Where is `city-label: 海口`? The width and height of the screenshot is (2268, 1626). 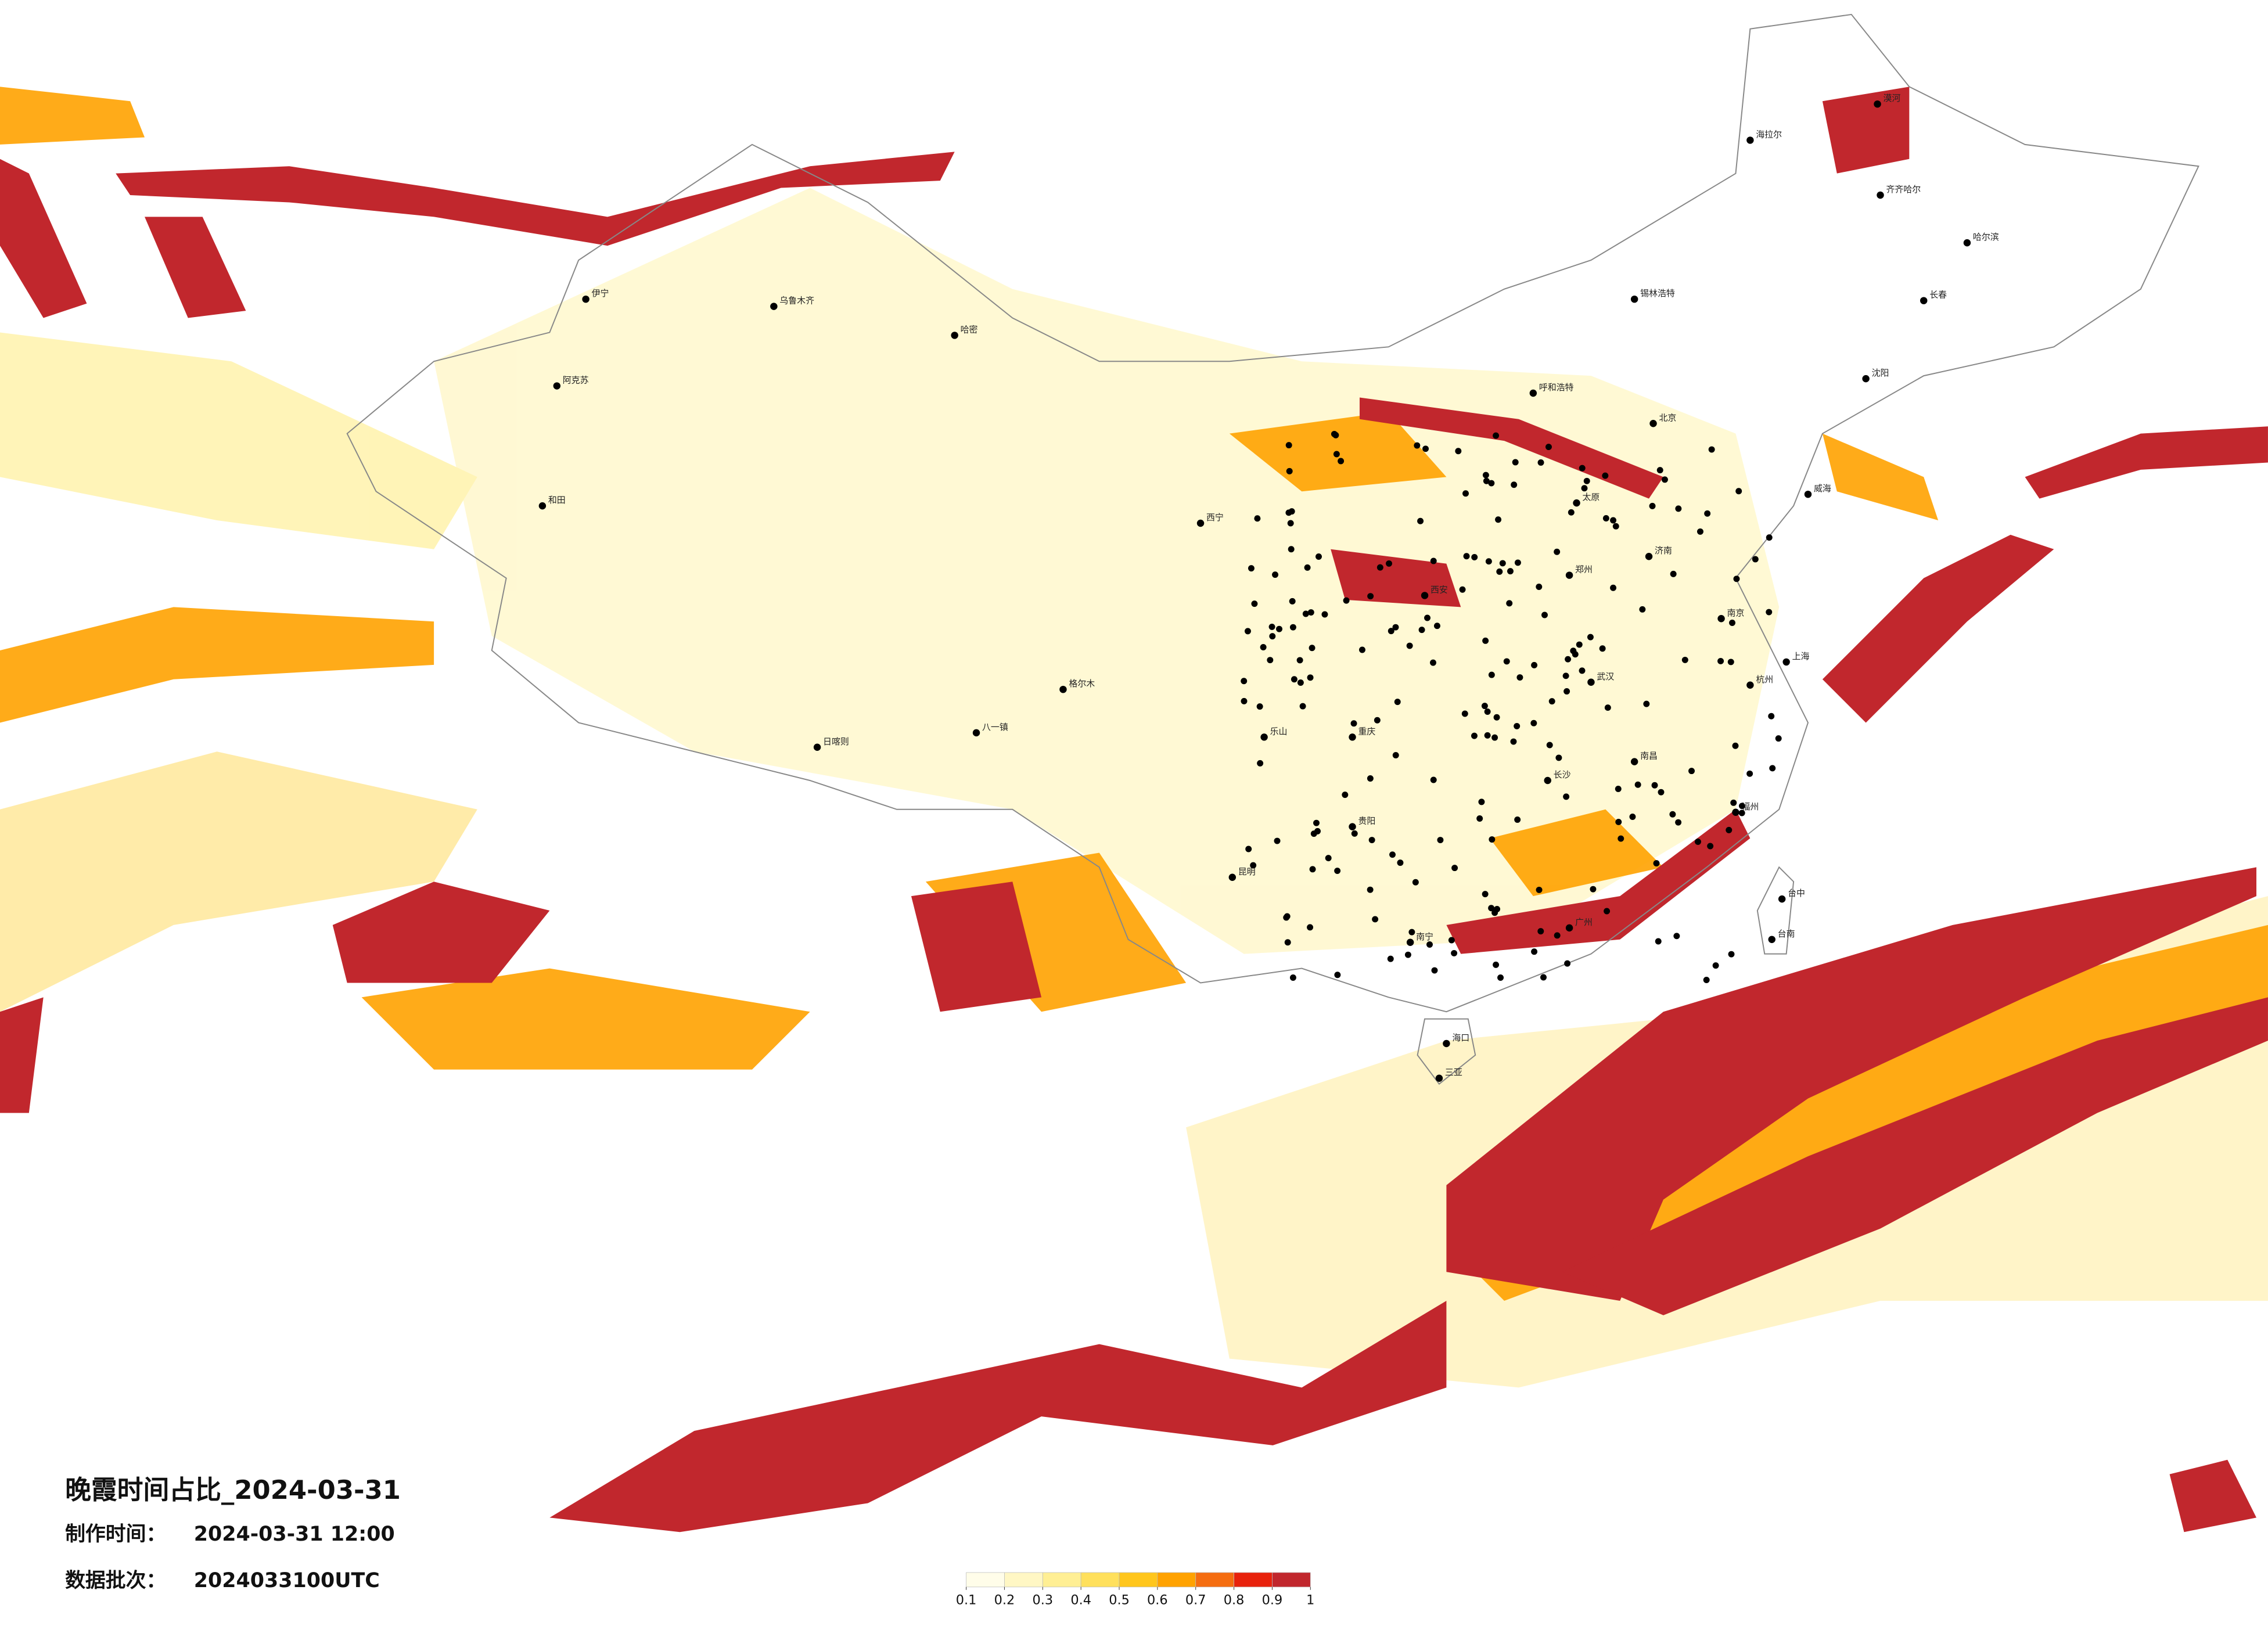
city-label: 海口 is located at coordinates (1460, 1038).